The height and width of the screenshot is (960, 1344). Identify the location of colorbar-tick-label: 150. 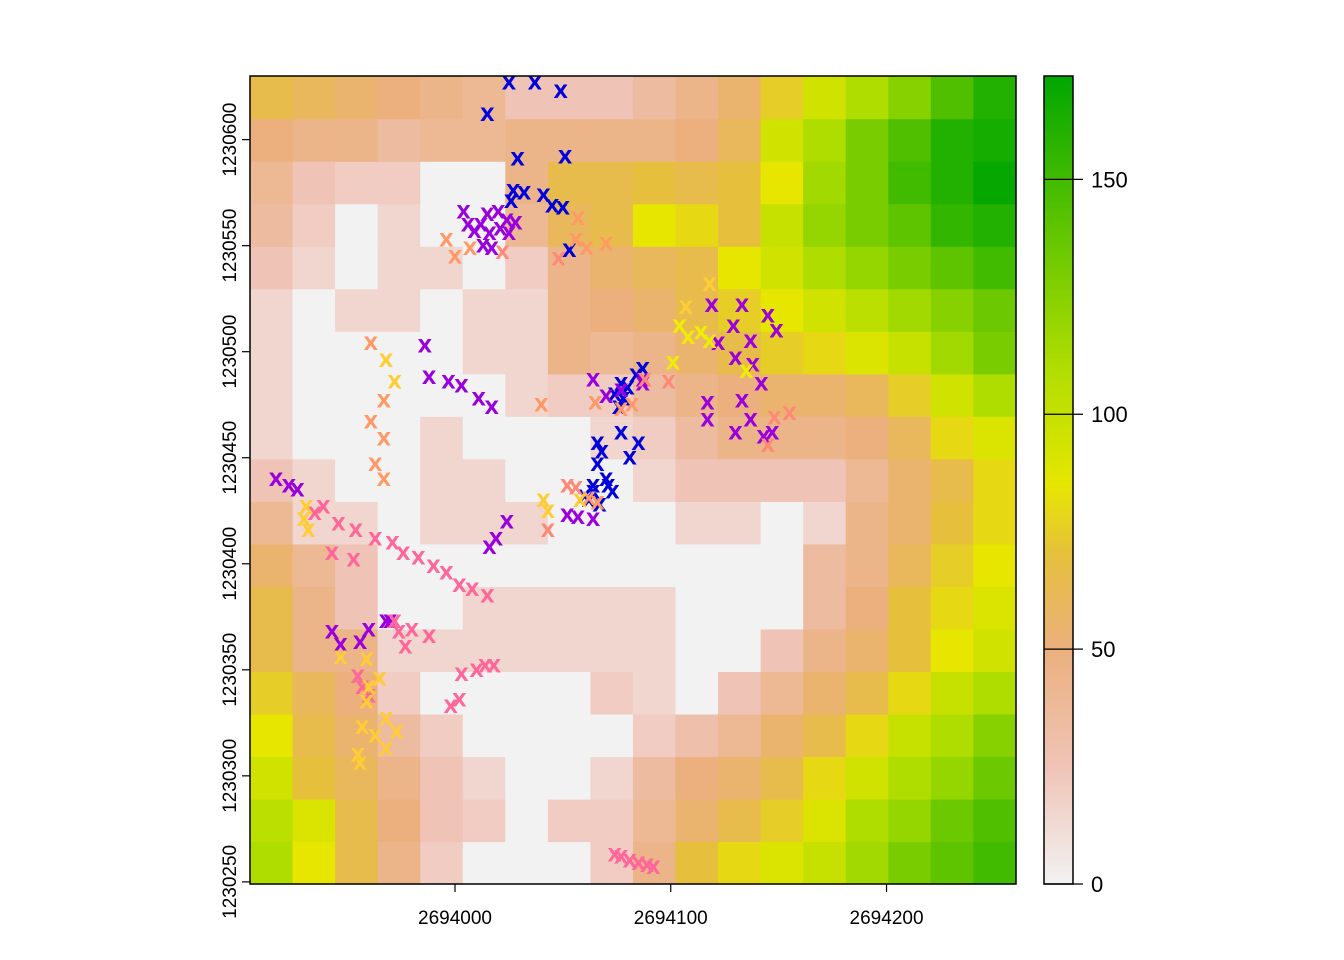
(1109, 179).